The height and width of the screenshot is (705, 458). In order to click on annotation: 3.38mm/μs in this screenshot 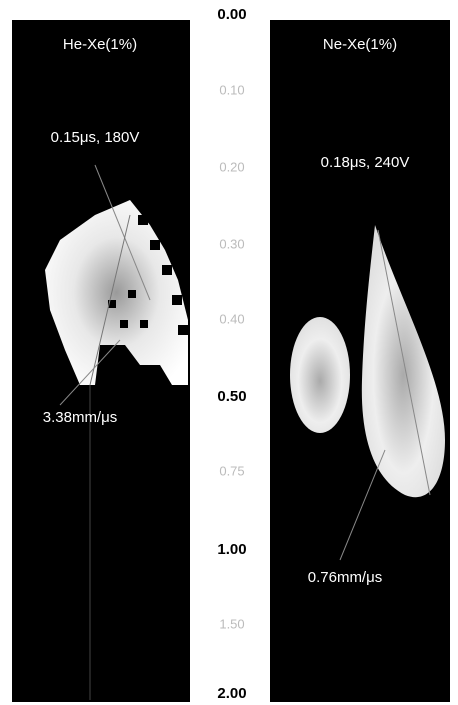, I will do `click(80, 417)`.